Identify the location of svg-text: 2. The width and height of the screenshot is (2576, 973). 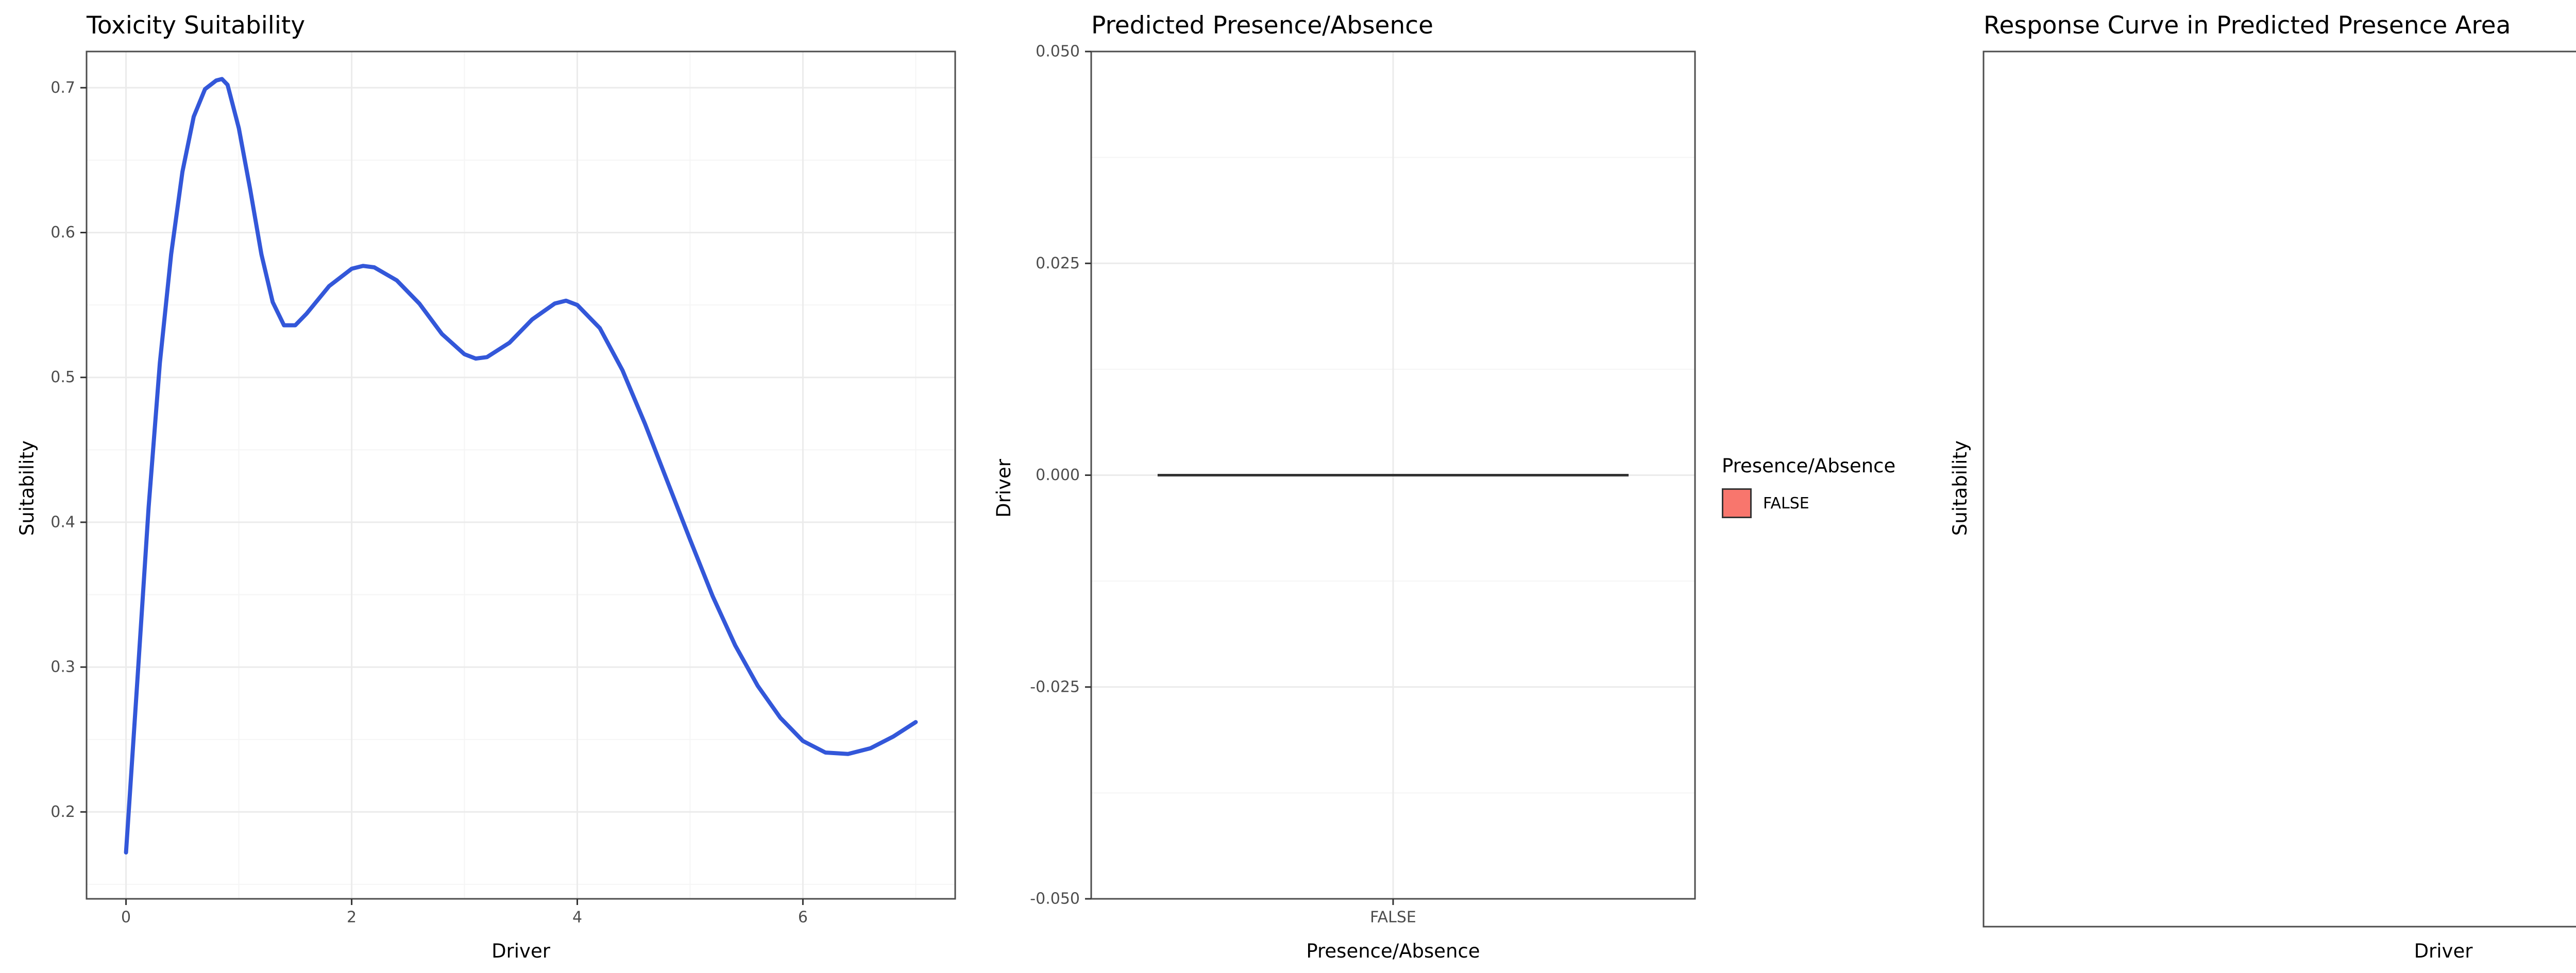
(352, 918).